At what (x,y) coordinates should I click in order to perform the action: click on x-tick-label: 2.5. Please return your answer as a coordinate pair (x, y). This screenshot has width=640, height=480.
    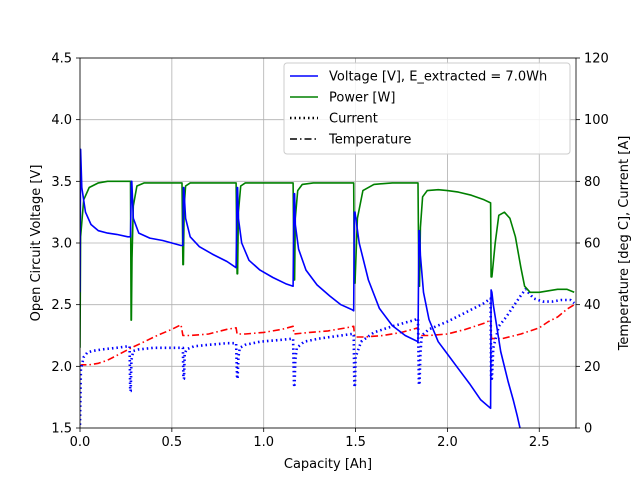
    Looking at the image, I should click on (539, 442).